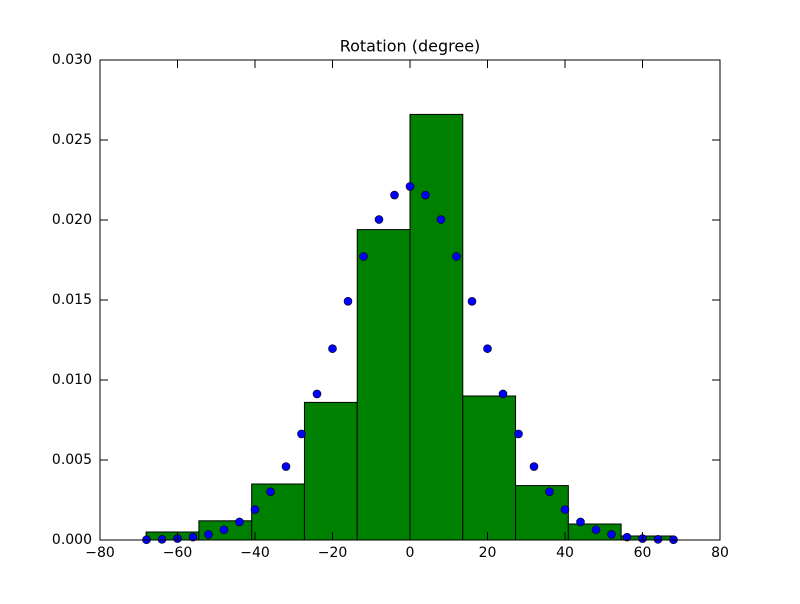 The image size is (800, 604). Describe the element at coordinates (72, 220) in the screenshot. I see `y-tick-label: 0.020` at that location.